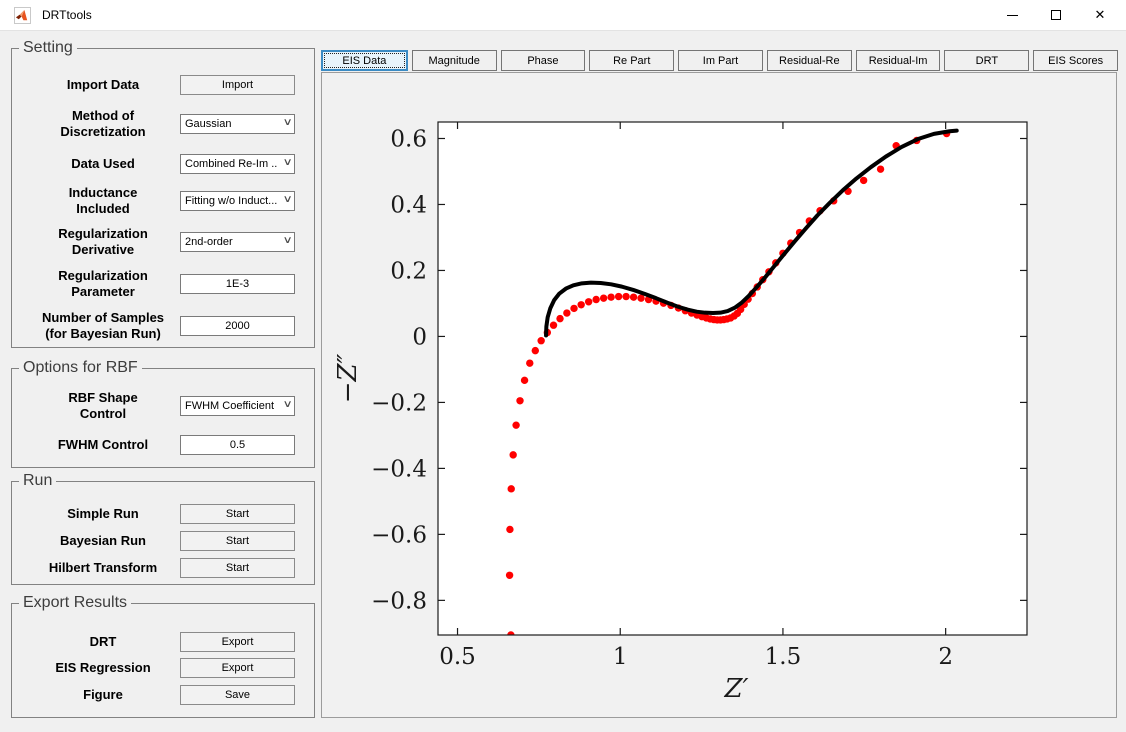 The image size is (1126, 732). I want to click on discretization-select: Gaussian ∨, so click(237, 124).